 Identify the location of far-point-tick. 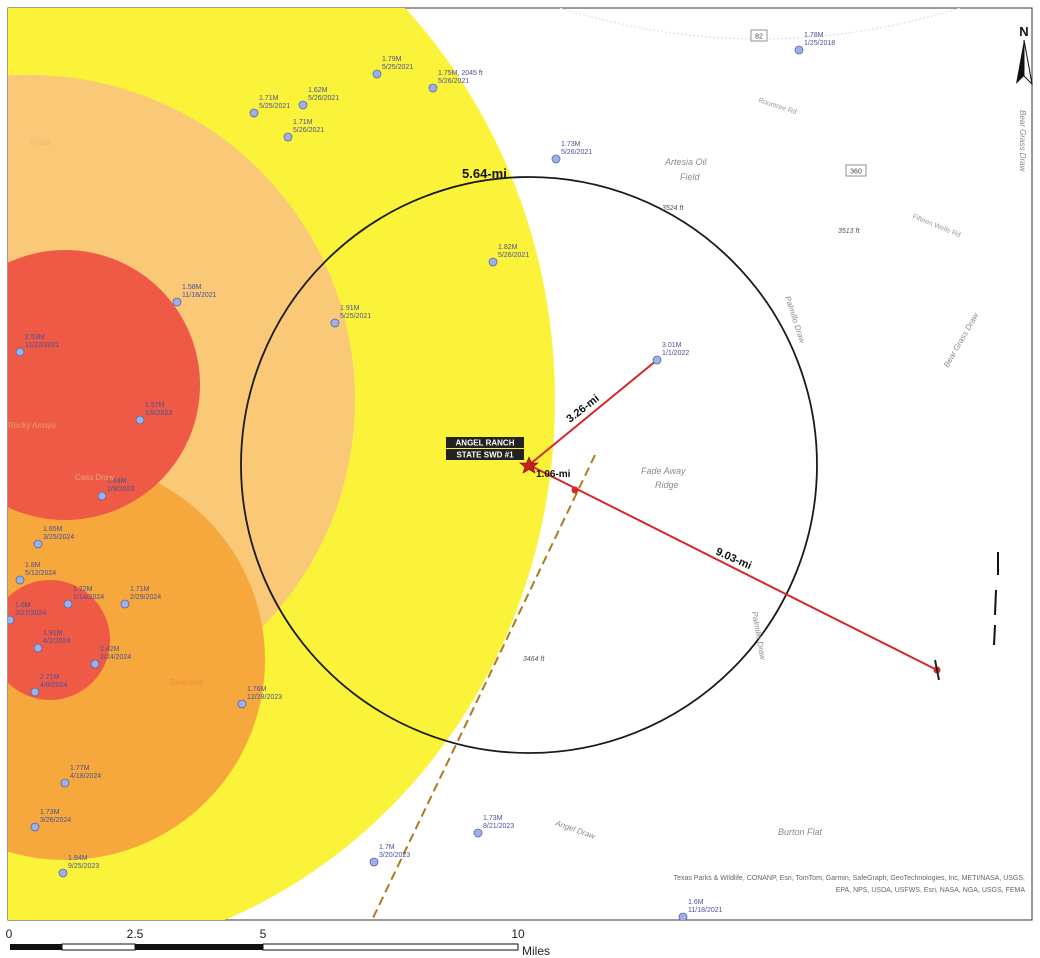
(937, 670).